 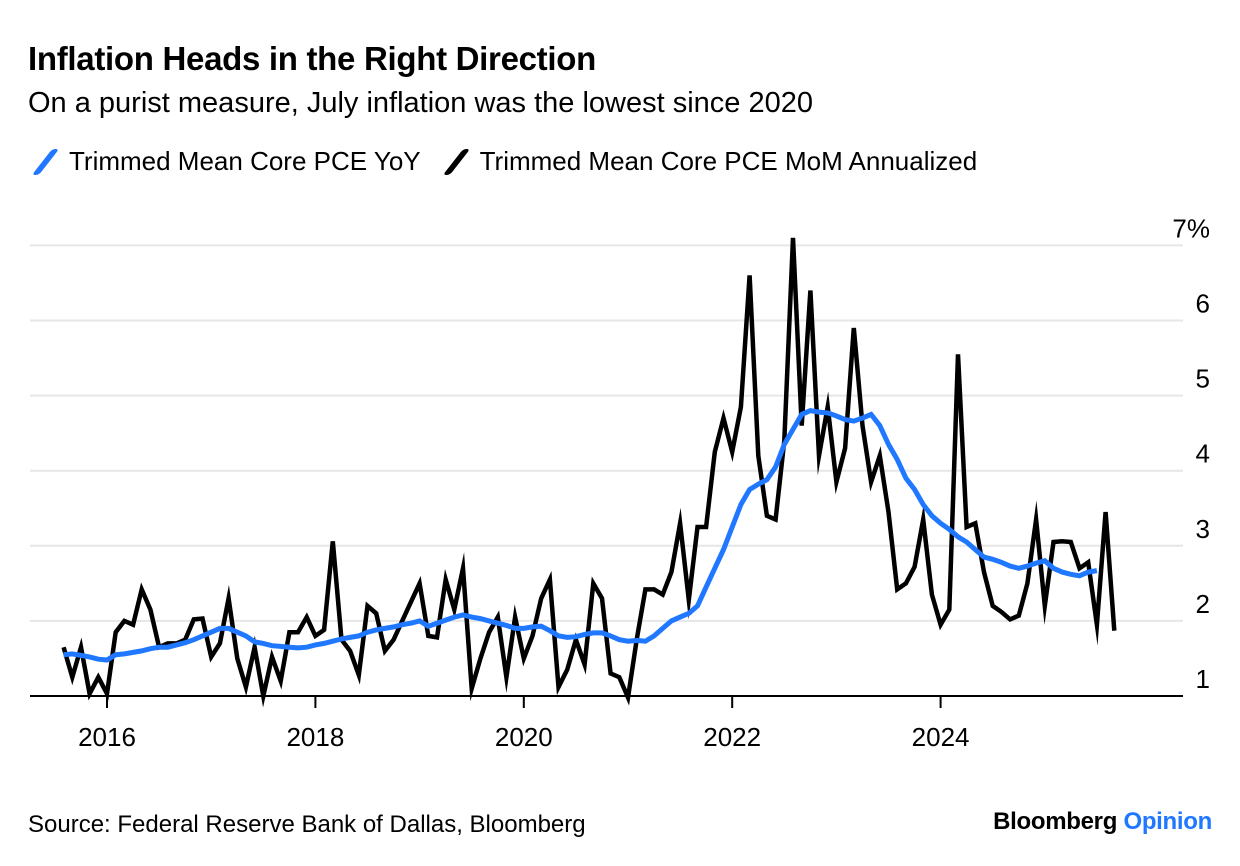 I want to click on y-tick-label: 2, so click(x=1203, y=604).